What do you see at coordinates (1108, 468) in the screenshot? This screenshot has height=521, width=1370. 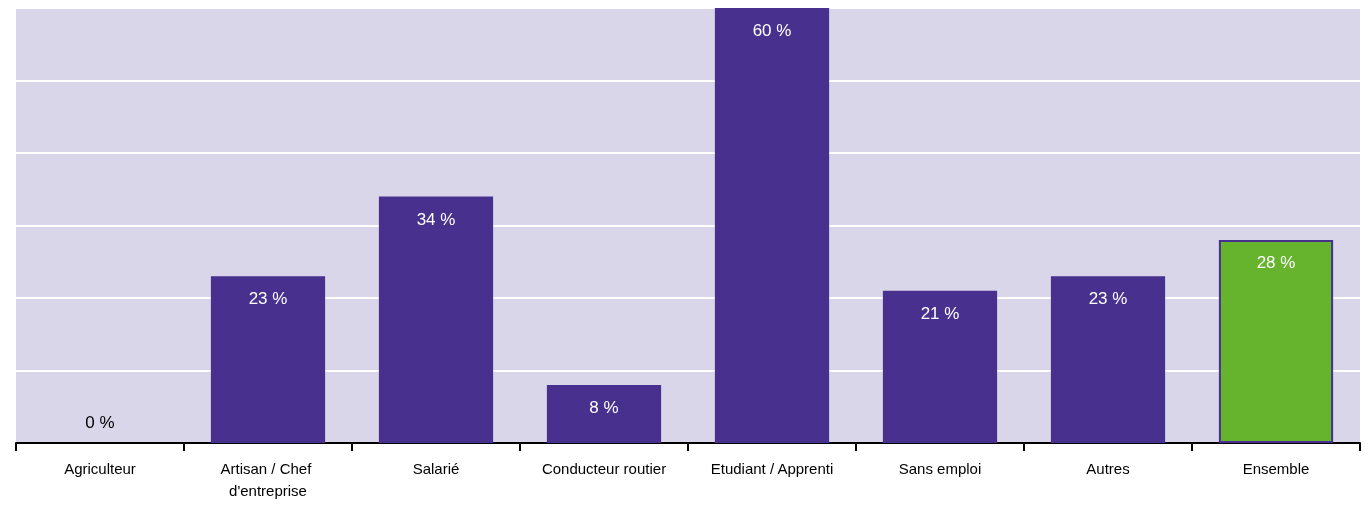 I see `x-tick-label: Autres` at bounding box center [1108, 468].